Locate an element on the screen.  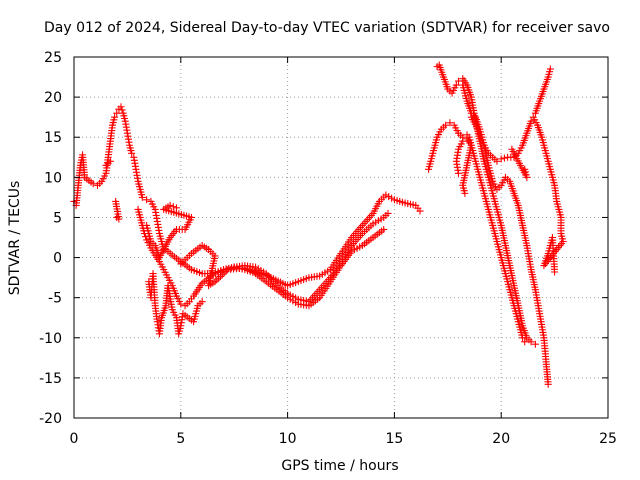
x-axis-tick-labels: 0 5 10 15 20 25 is located at coordinates (343, 439).